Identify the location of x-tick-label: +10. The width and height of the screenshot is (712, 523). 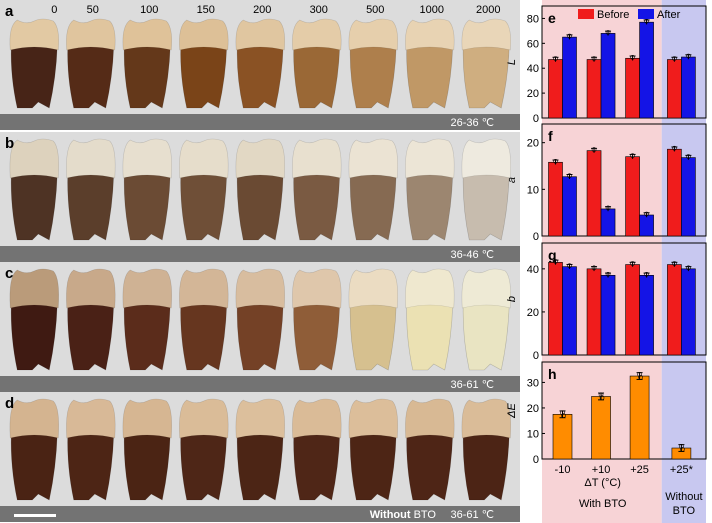
(601, 470).